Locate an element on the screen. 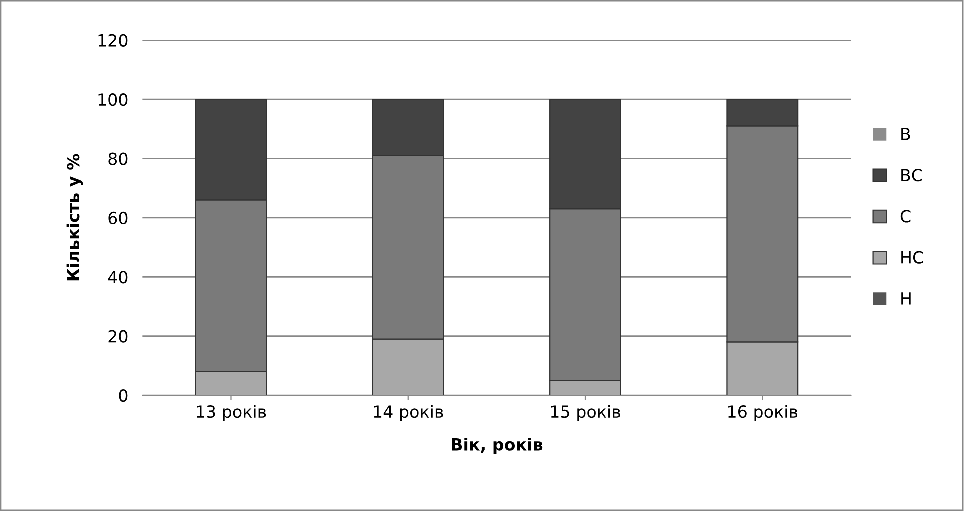 The image size is (964, 511). y-tick-label: 40 is located at coordinates (118, 277).